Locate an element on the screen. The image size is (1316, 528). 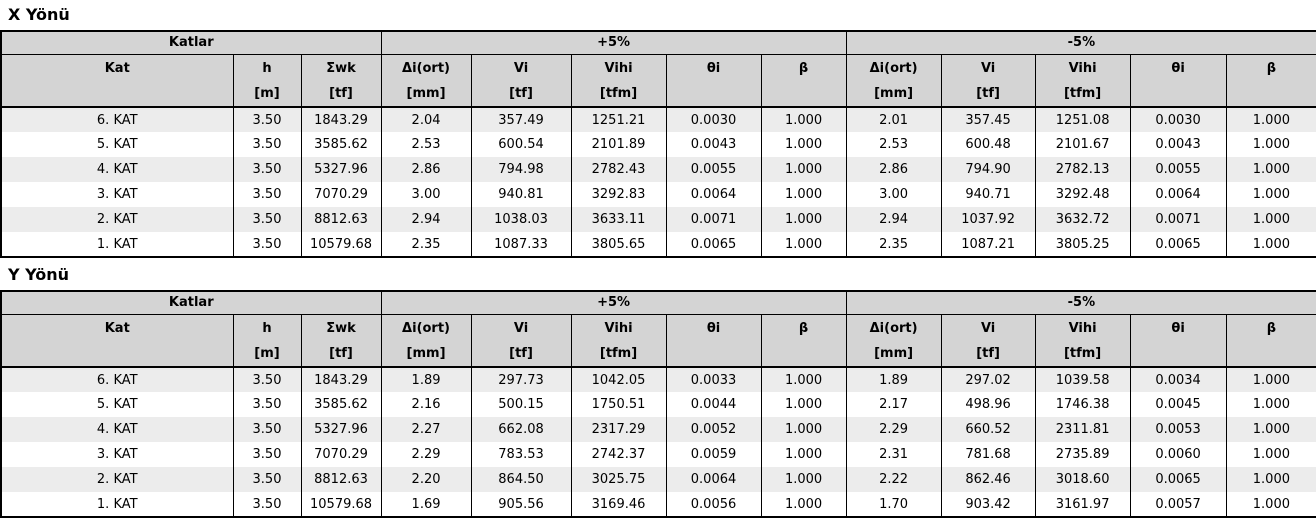
cell-plus5-vi: 940.81 is located at coordinates (521, 194).